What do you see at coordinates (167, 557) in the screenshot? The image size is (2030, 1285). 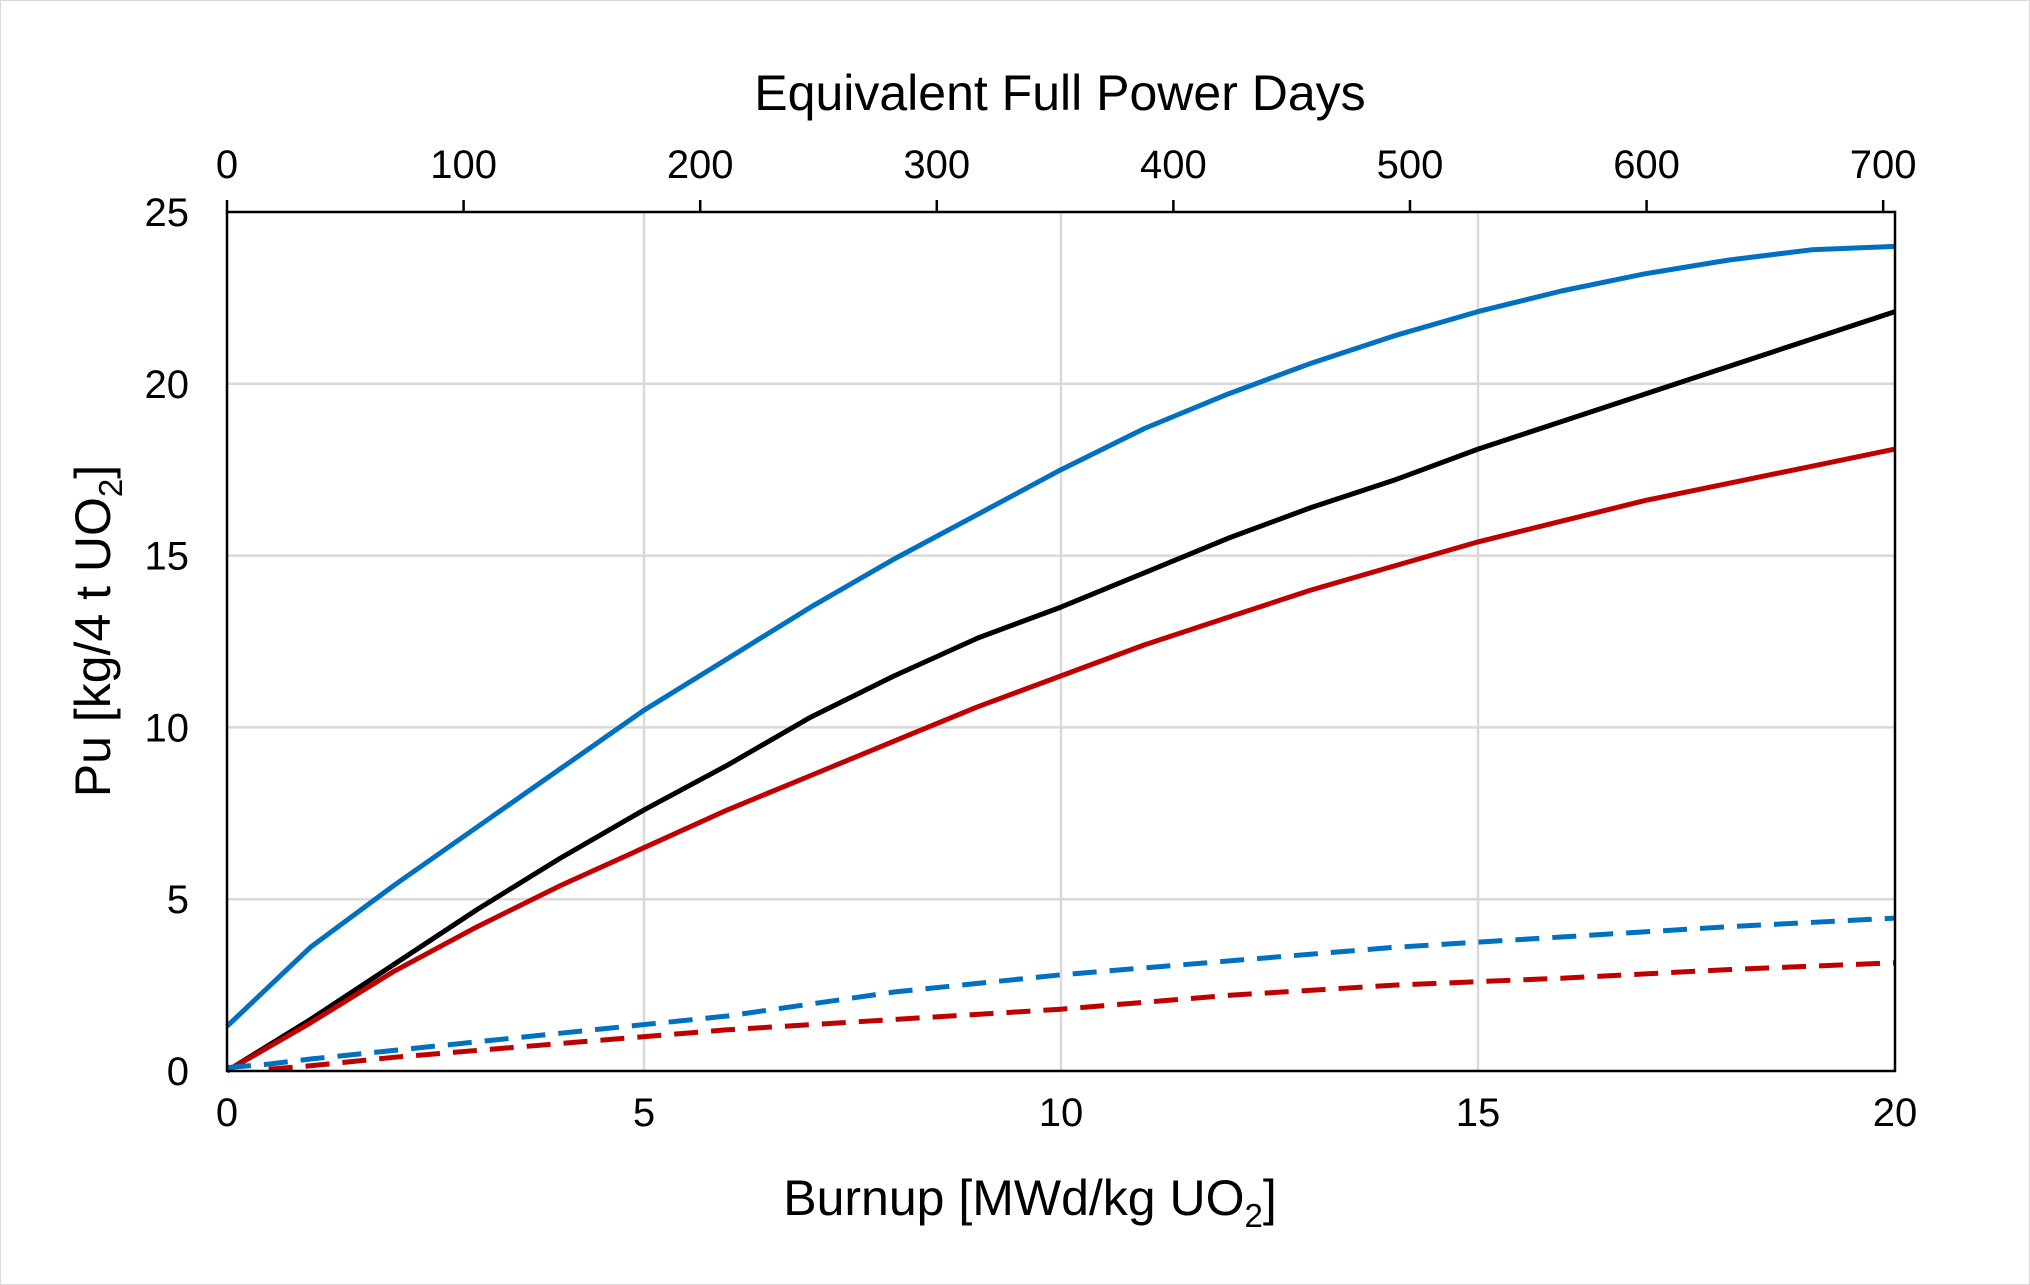 I see `y-tick-label: 15` at bounding box center [167, 557].